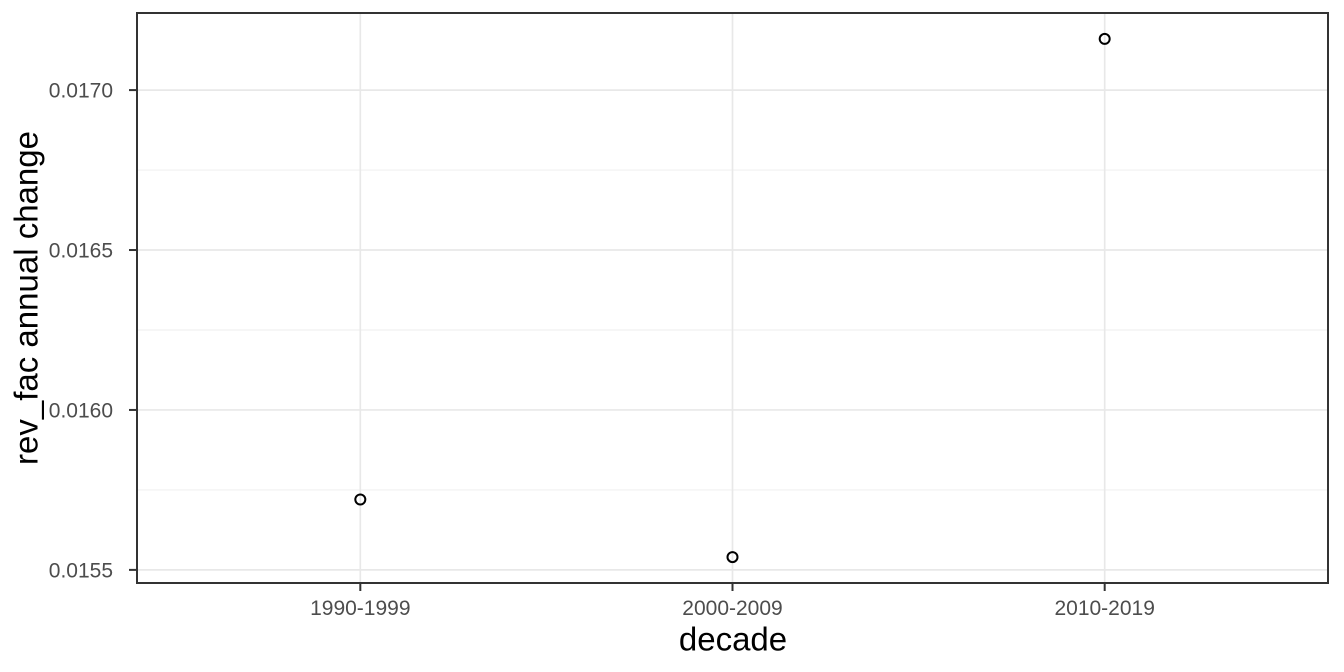 Image resolution: width=1344 pixels, height=672 pixels. Describe the element at coordinates (81, 410) in the screenshot. I see `y-tick-label: 0.0160` at that location.